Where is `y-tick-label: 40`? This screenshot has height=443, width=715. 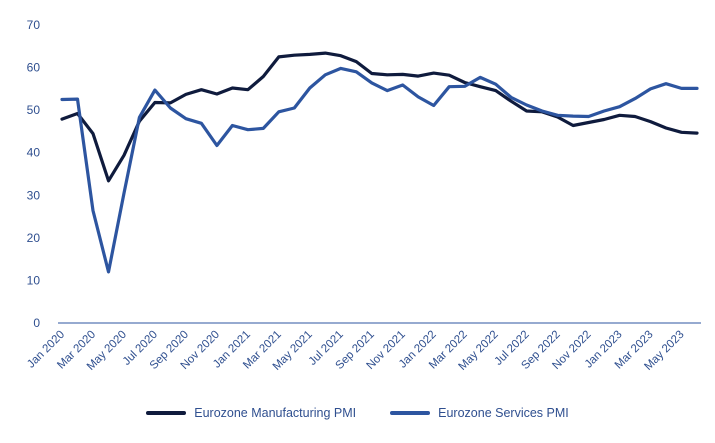
y-tick-label: 40 is located at coordinates (34, 153).